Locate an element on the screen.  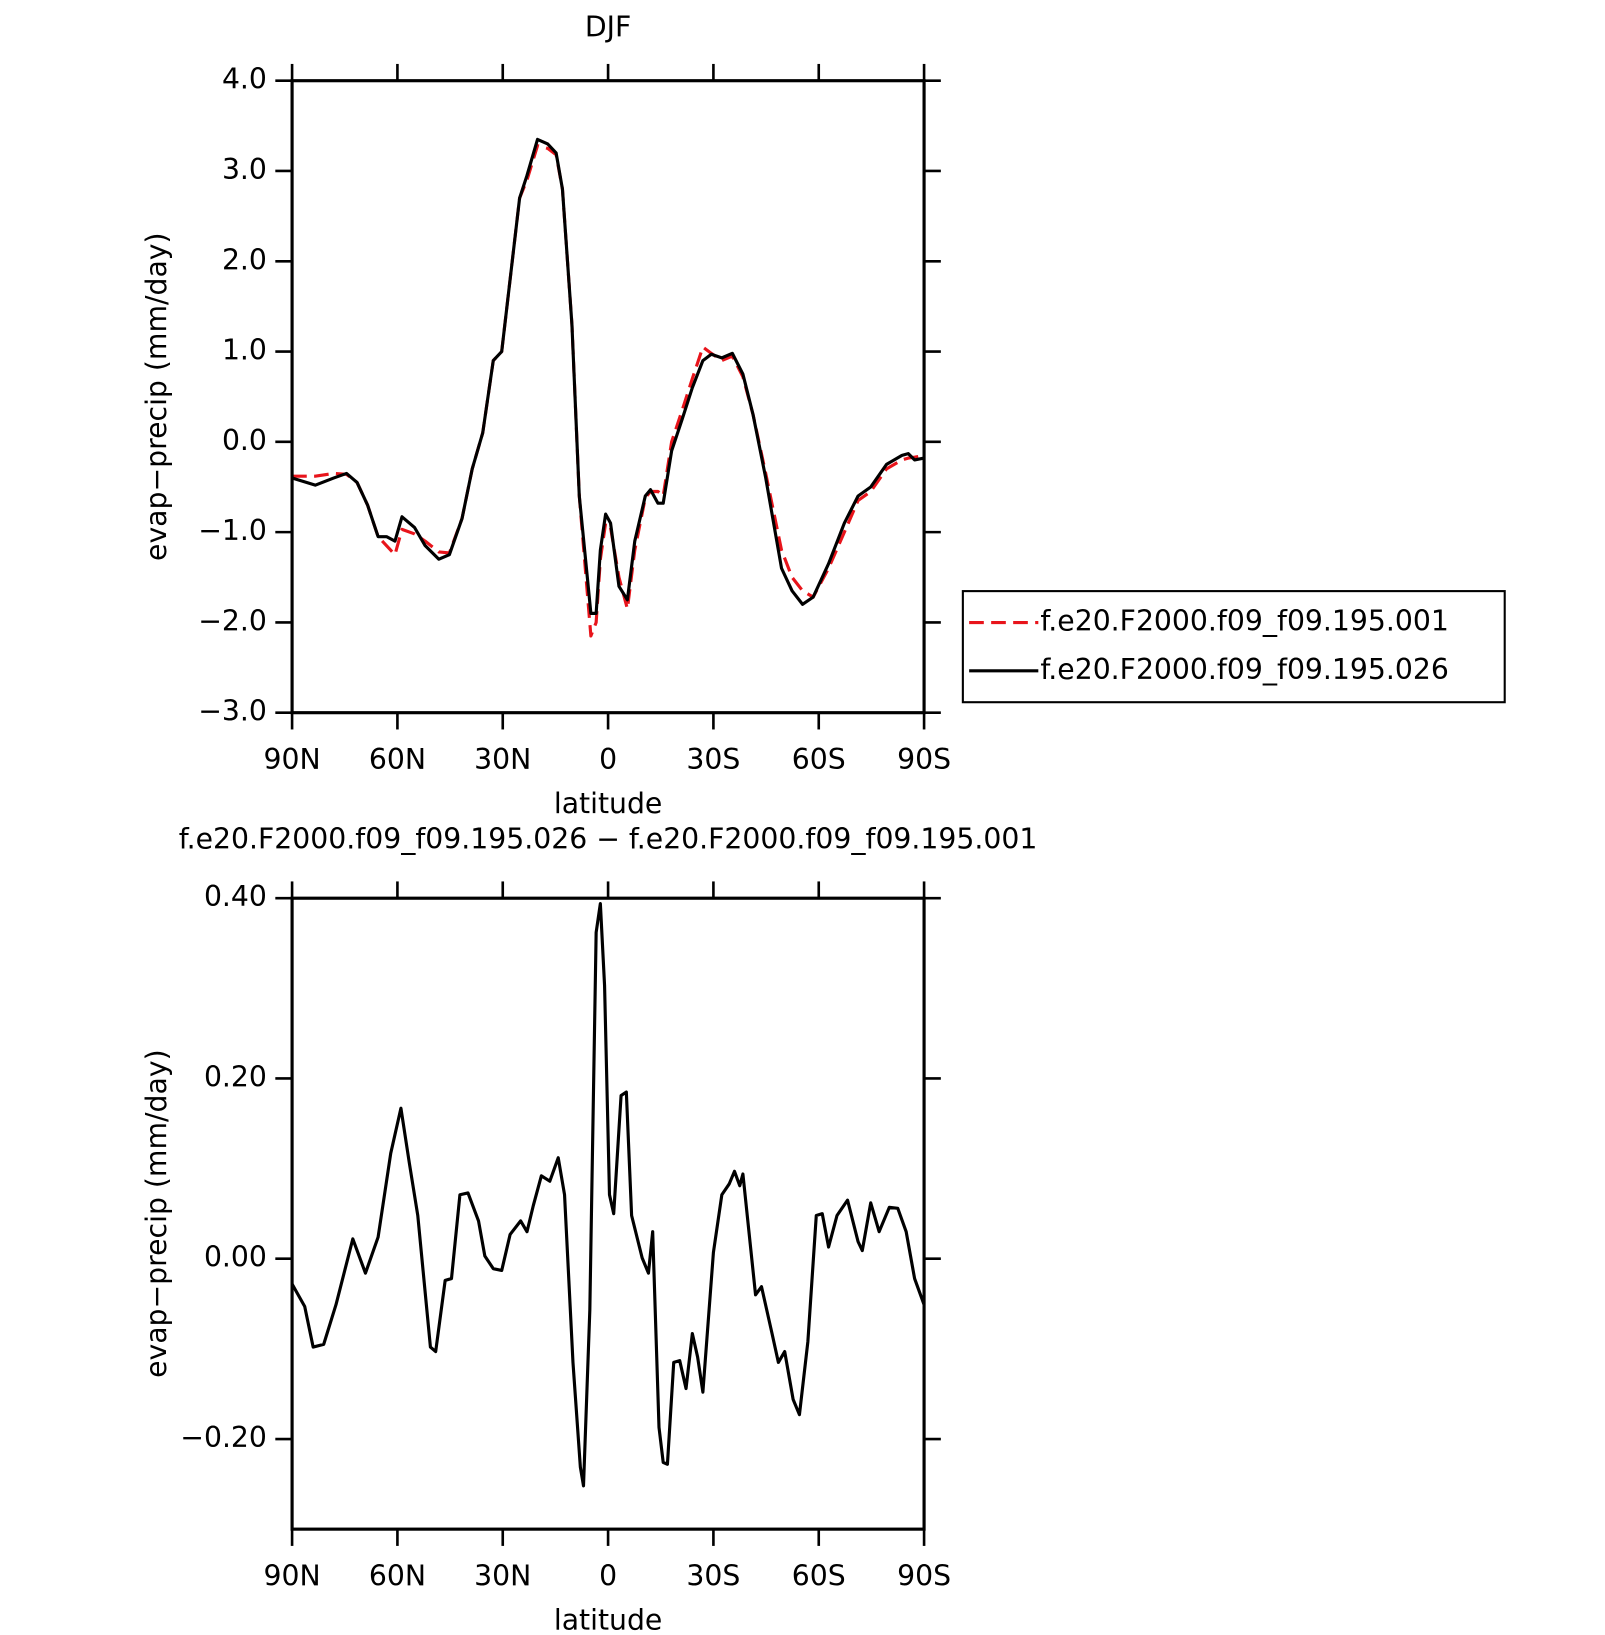
chart-title: DJF is located at coordinates (608, 26).